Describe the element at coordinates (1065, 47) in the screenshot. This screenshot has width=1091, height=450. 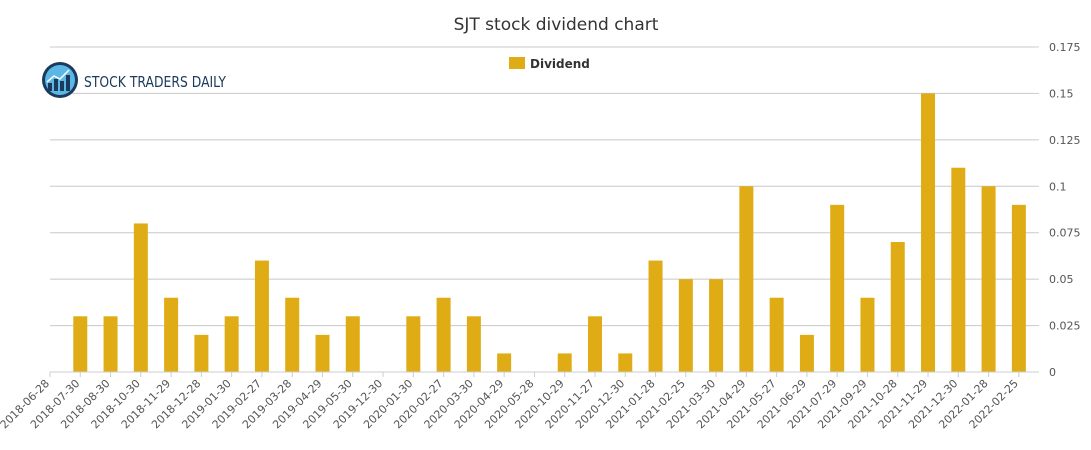
I see `y-tick-label: 0.175` at that location.